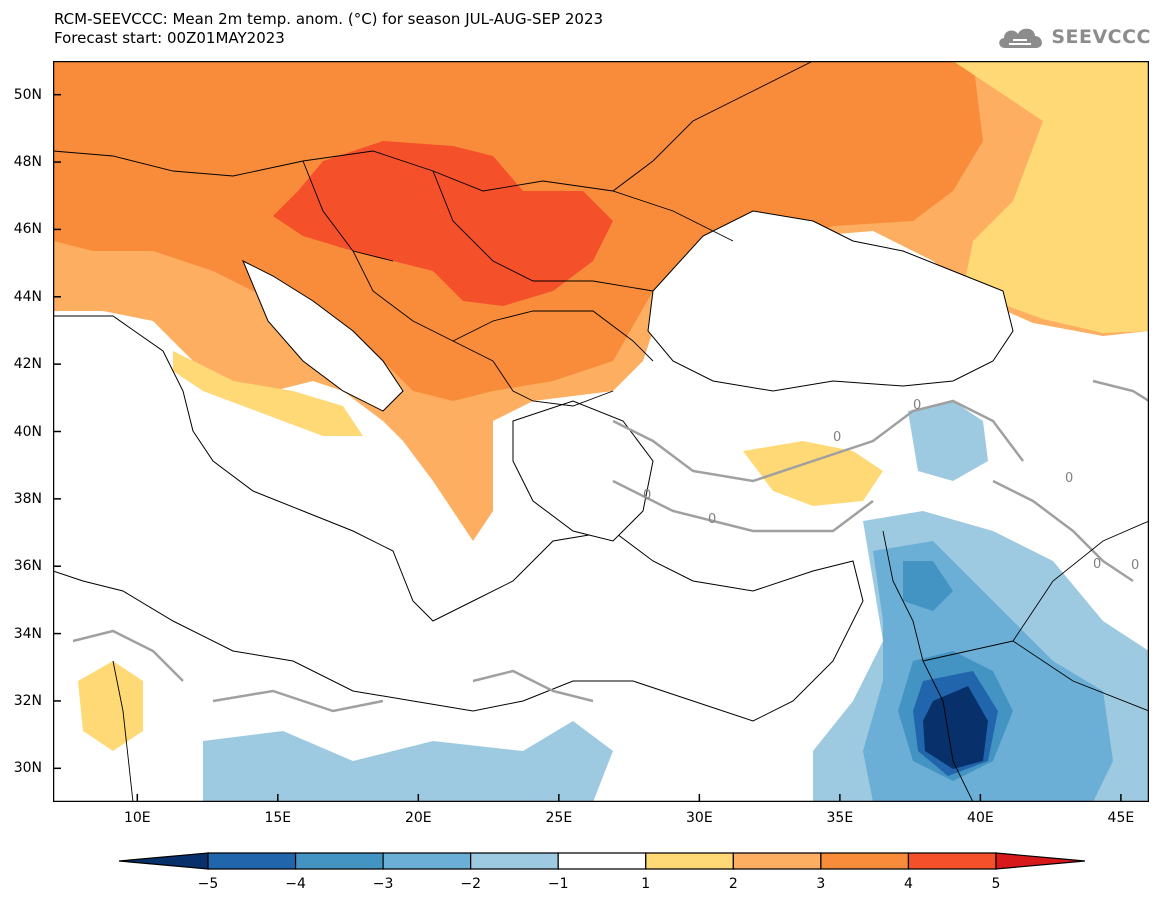 The height and width of the screenshot is (907, 1165). Describe the element at coordinates (27, 296) in the screenshot. I see `lat-tick-label: 44N` at that location.